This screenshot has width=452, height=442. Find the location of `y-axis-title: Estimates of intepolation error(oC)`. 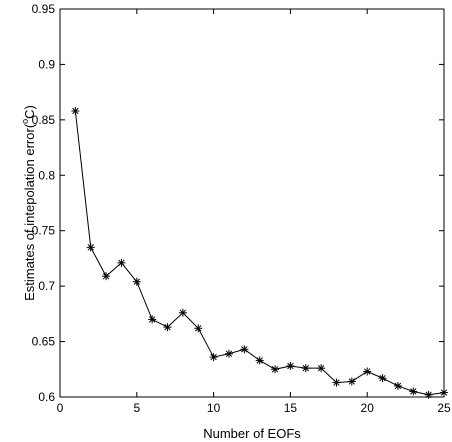

y-axis-title: Estimates of intepolation error(oC) is located at coordinates (28, 203).